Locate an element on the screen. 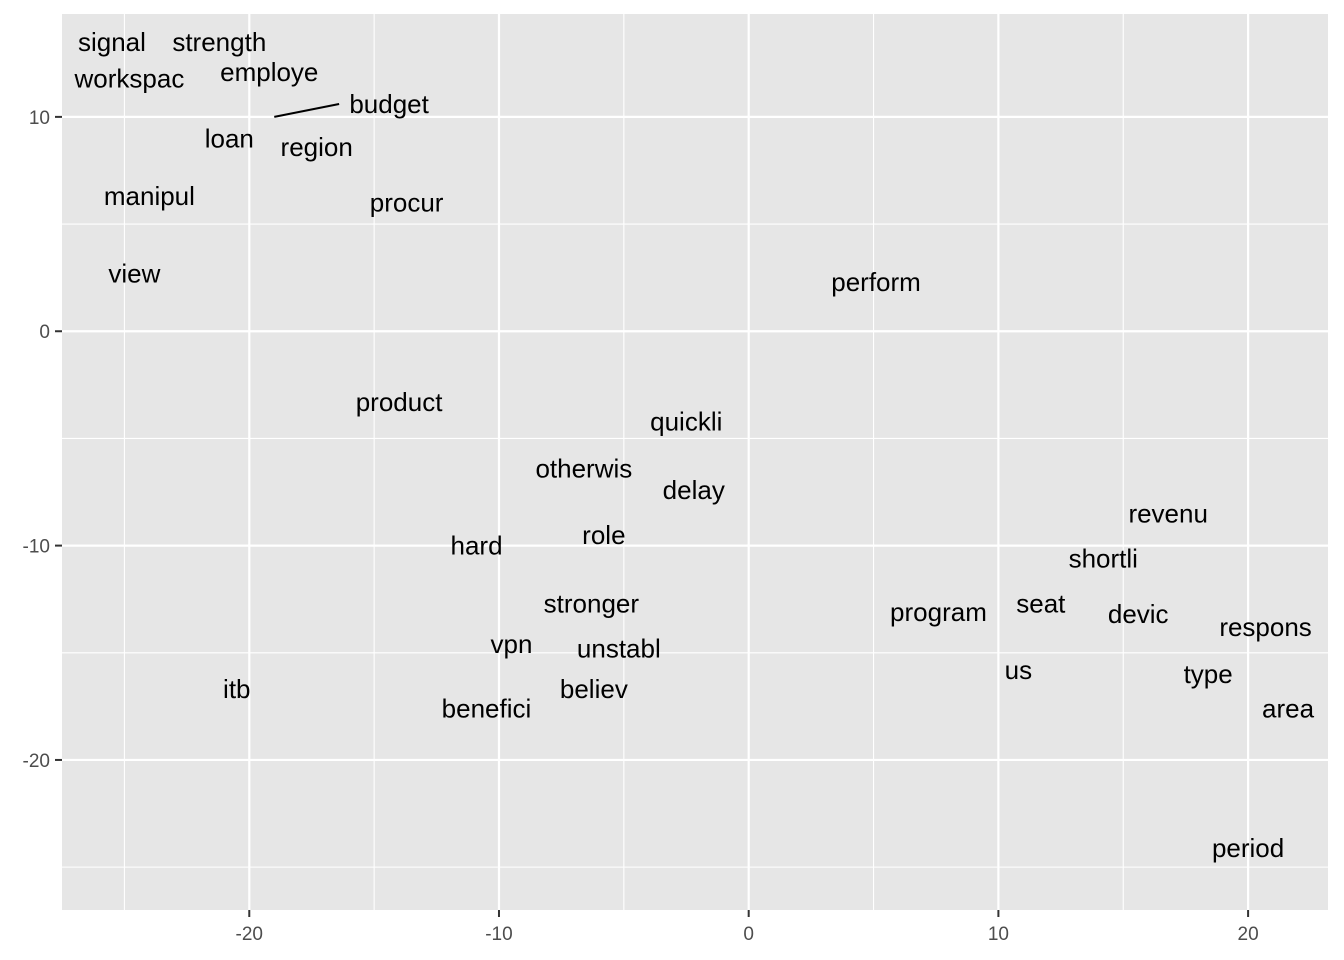  word-label: view is located at coordinates (134, 273).